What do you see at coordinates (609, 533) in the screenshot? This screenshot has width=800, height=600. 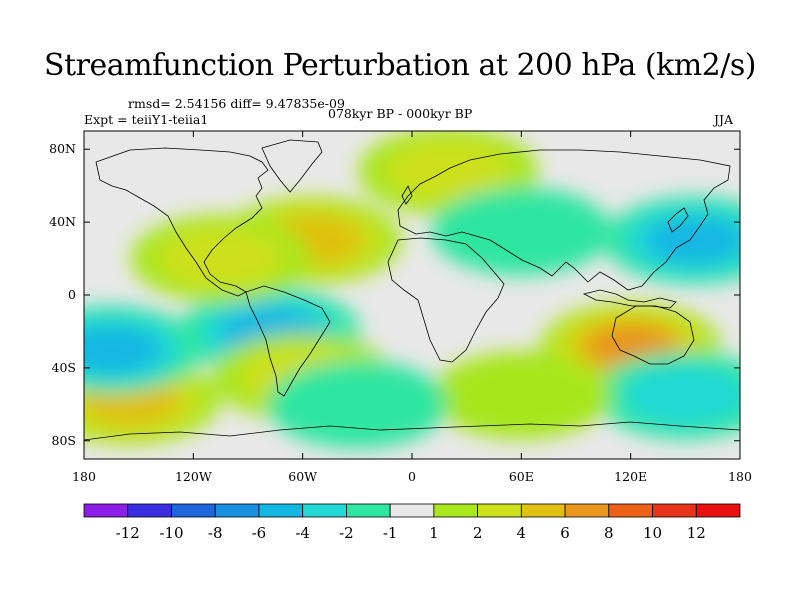 I see `colorbar-label: 8` at bounding box center [609, 533].